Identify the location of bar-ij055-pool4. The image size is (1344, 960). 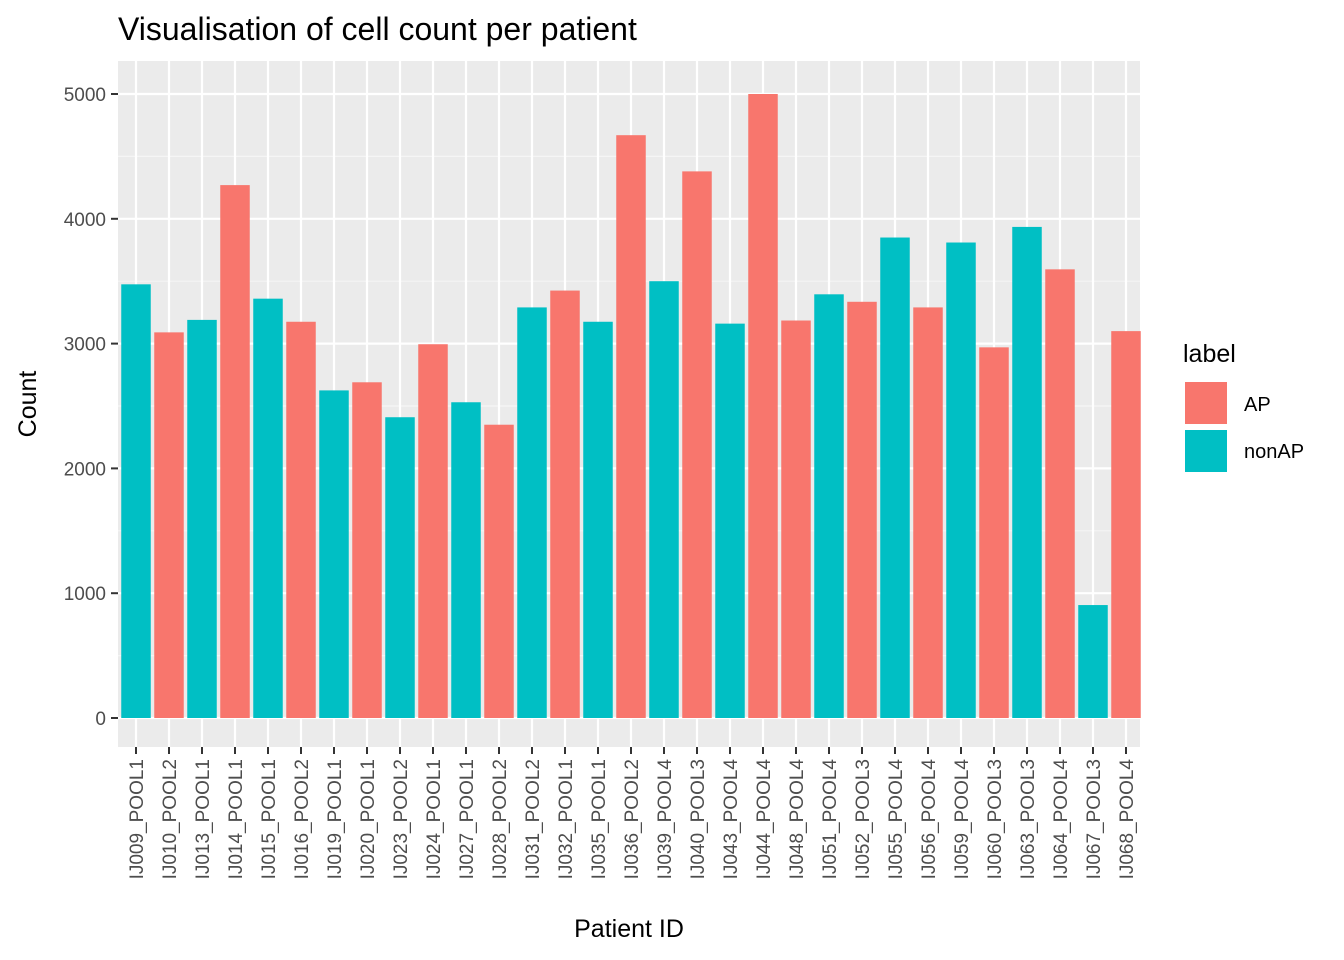
(895, 477).